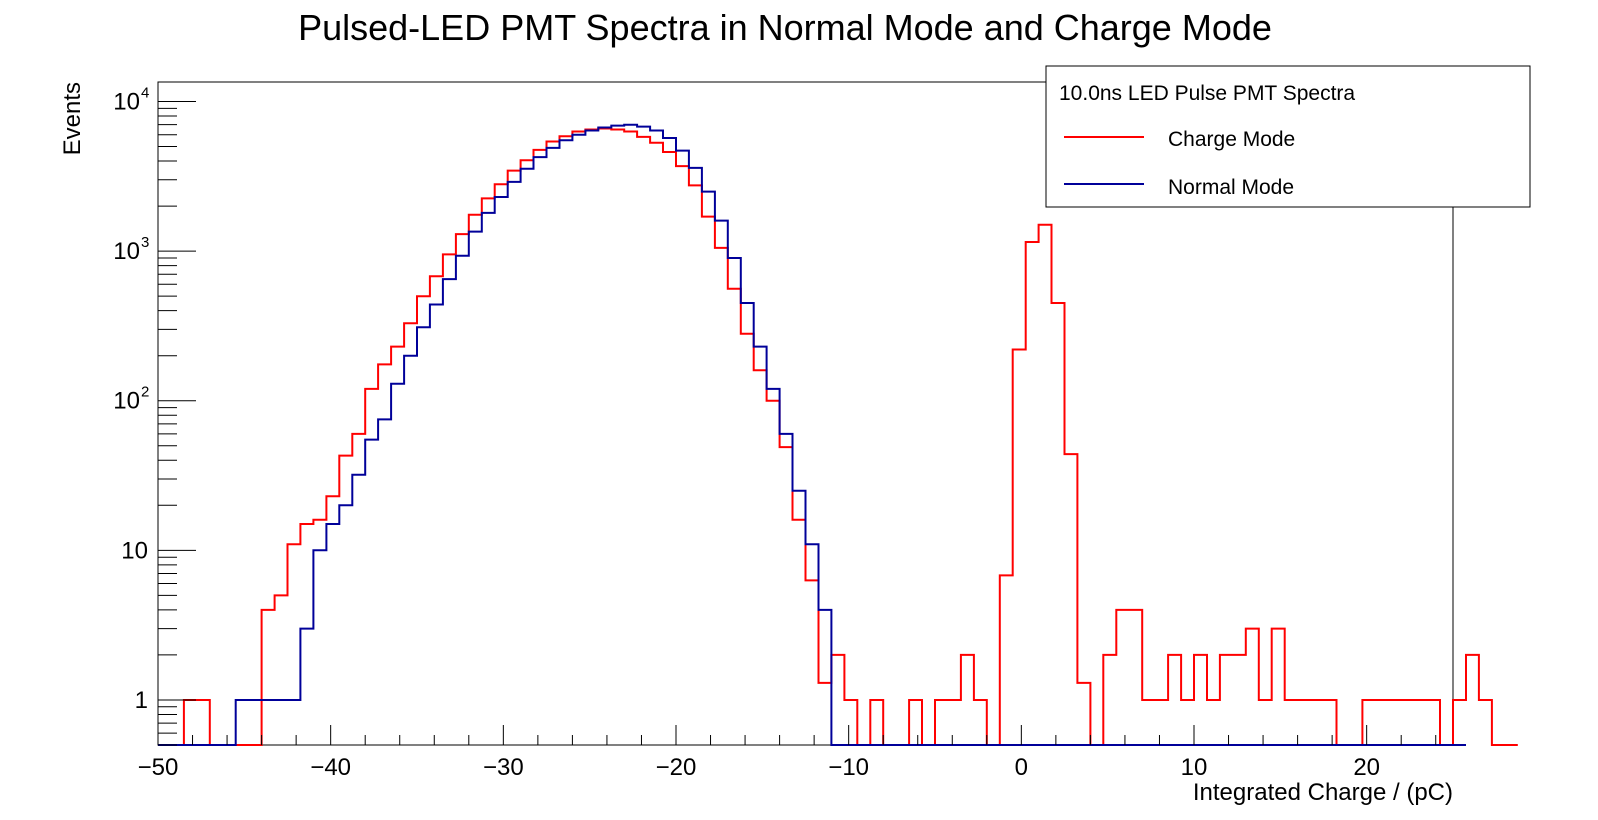  What do you see at coordinates (145, 242) in the screenshot?
I see `y-tick-exponent: 3` at bounding box center [145, 242].